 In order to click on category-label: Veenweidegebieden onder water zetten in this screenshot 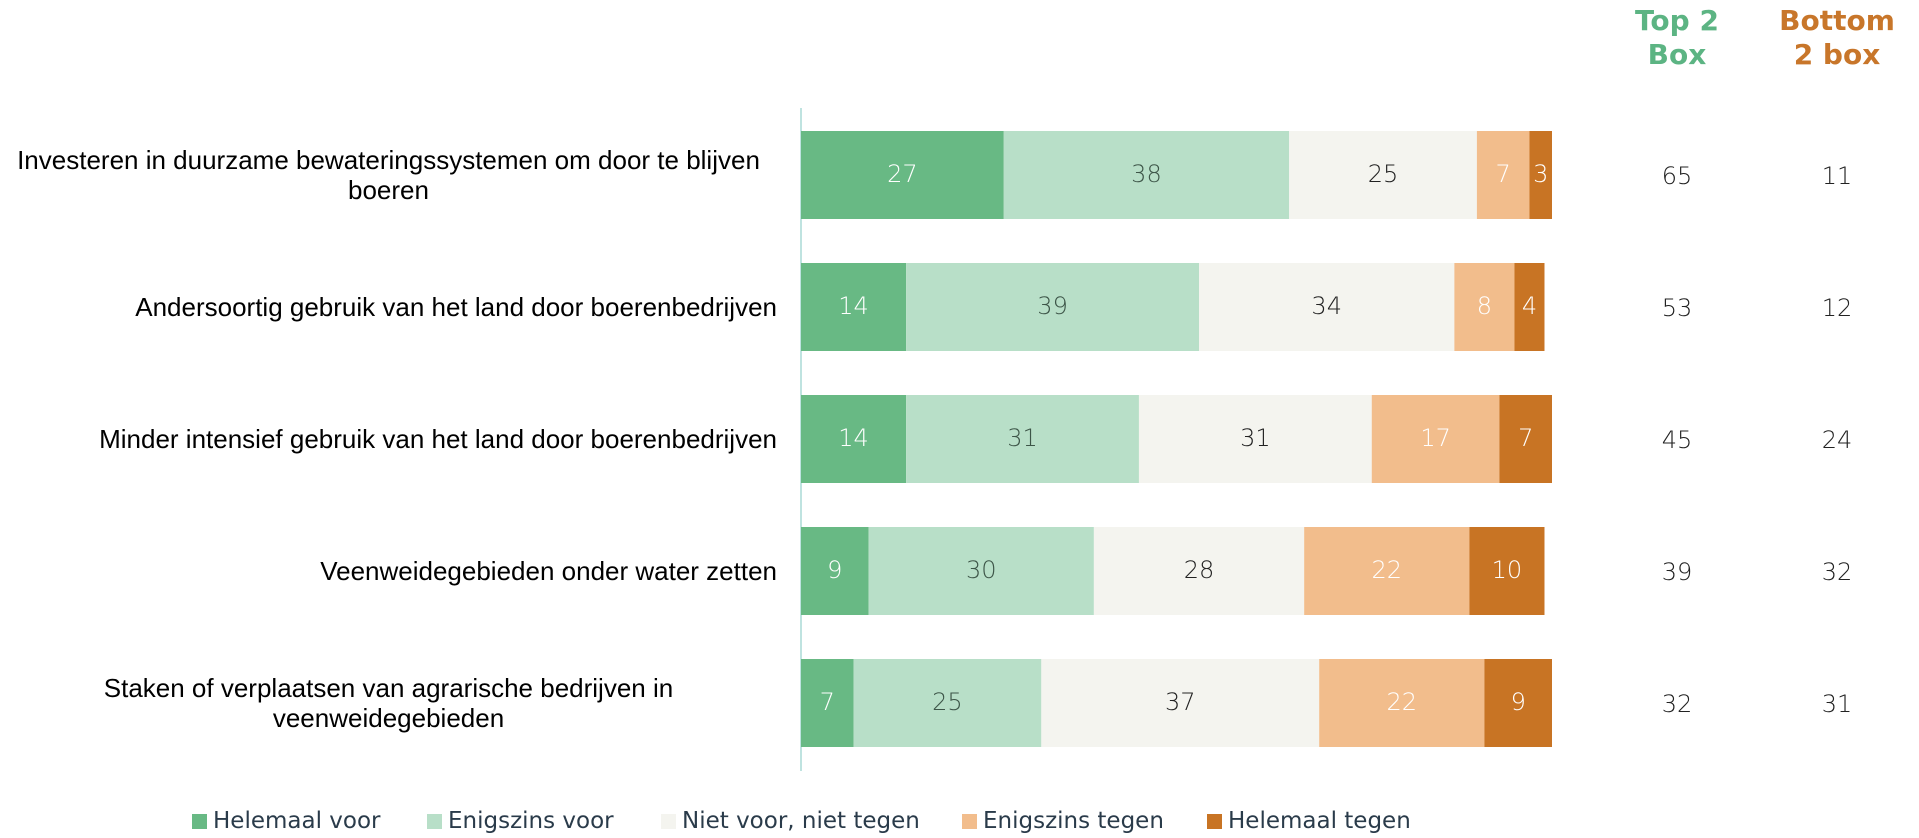, I will do `click(548, 571)`.